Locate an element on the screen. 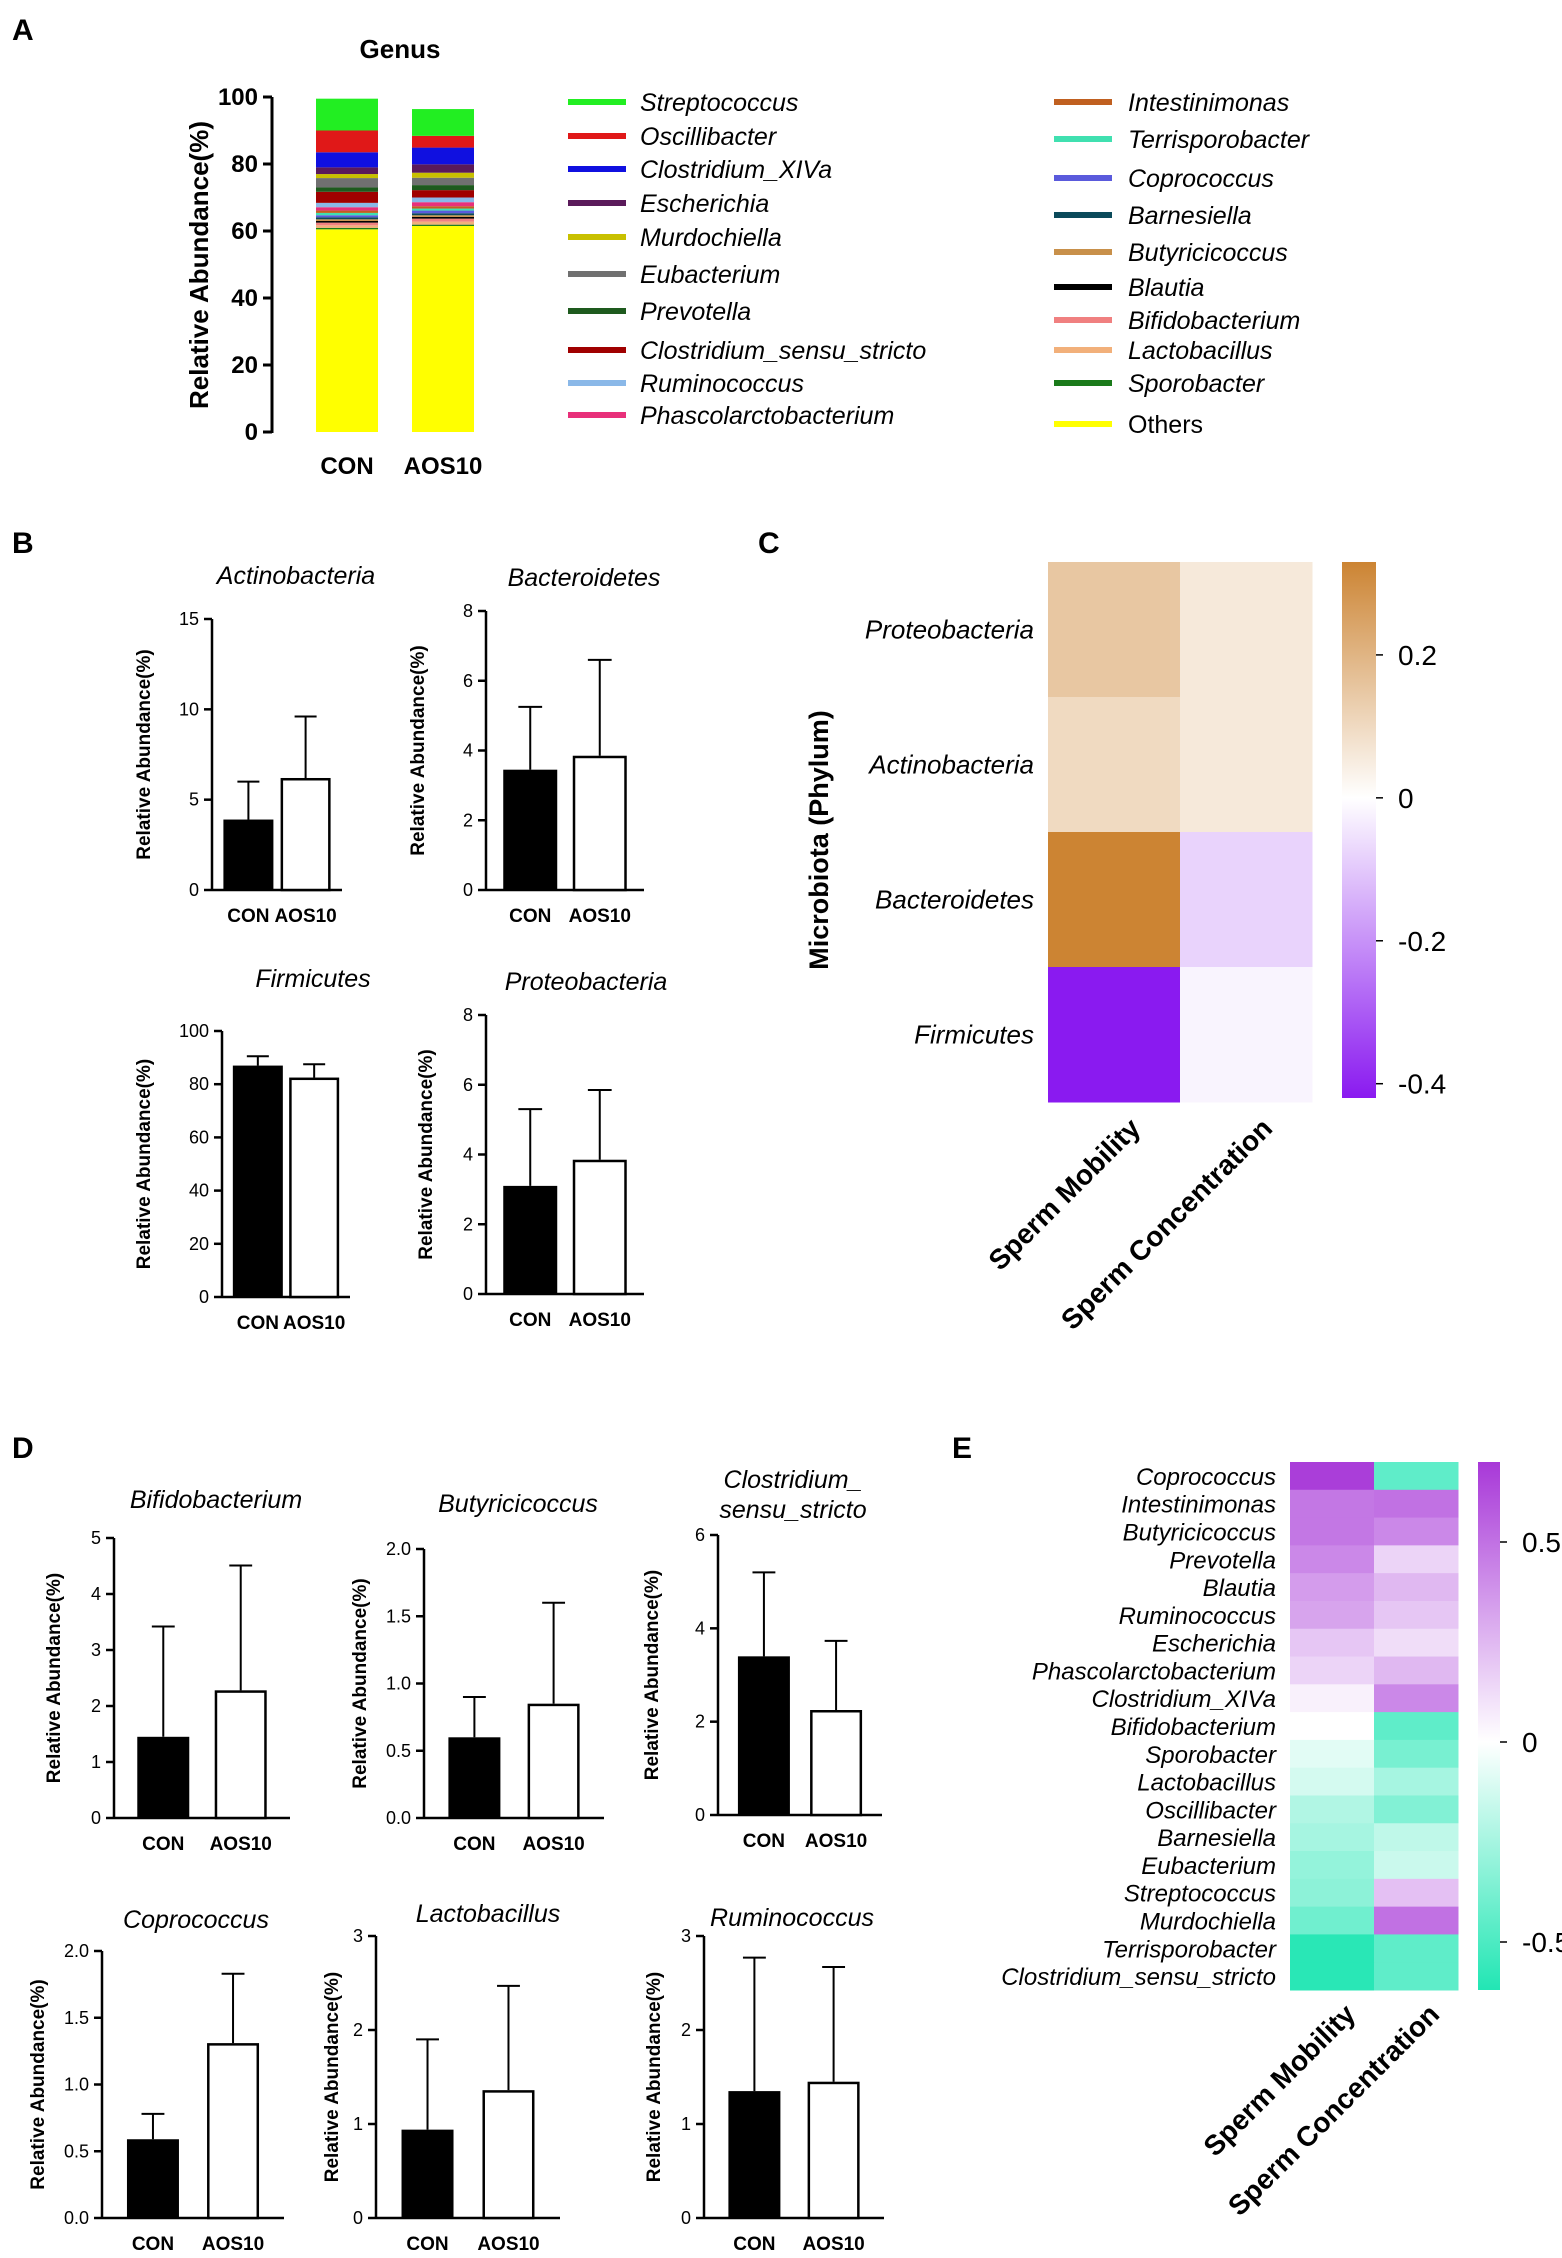 This screenshot has height=2258, width=1562. panel-d-bifidobacterium-xtick-label: AOS10 is located at coordinates (241, 1844).